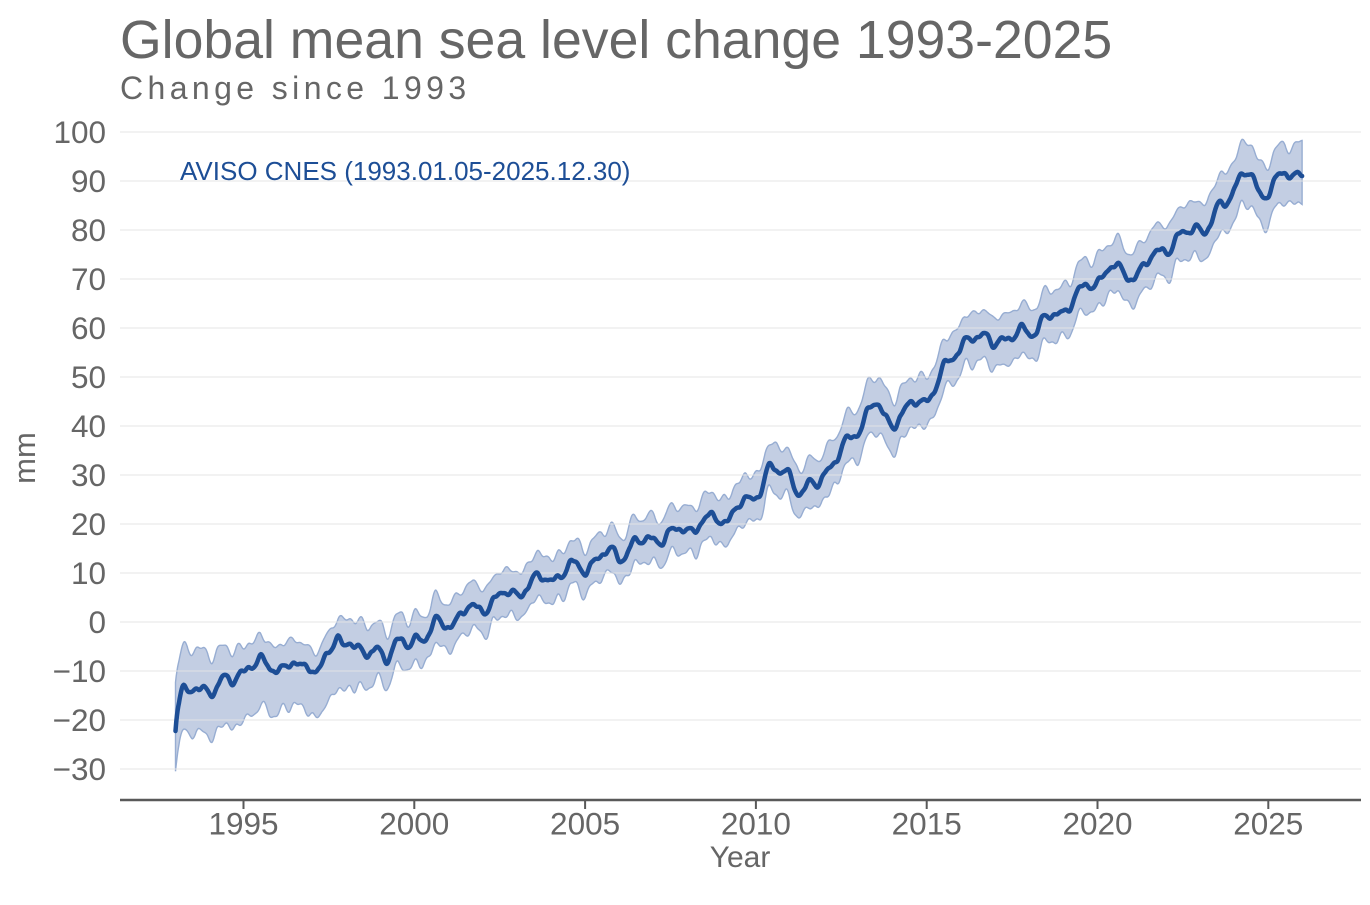 Image resolution: width=1370 pixels, height=905 pixels. What do you see at coordinates (97, 622) in the screenshot?
I see `svg-text: 0` at bounding box center [97, 622].